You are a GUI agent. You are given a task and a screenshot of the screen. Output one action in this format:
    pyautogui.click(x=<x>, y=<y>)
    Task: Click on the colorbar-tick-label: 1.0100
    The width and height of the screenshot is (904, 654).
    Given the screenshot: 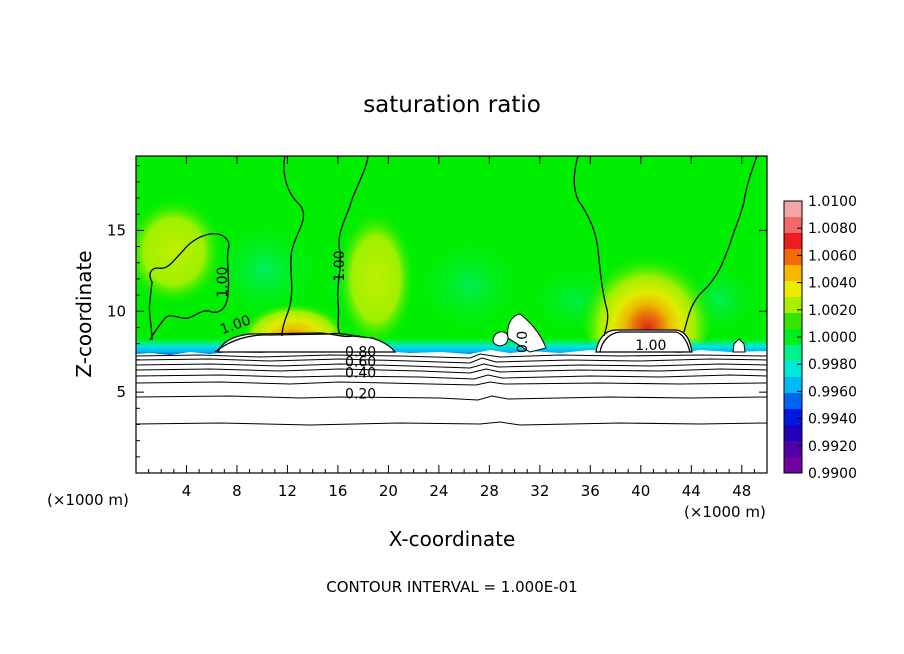 What is the action you would take?
    pyautogui.click(x=832, y=202)
    